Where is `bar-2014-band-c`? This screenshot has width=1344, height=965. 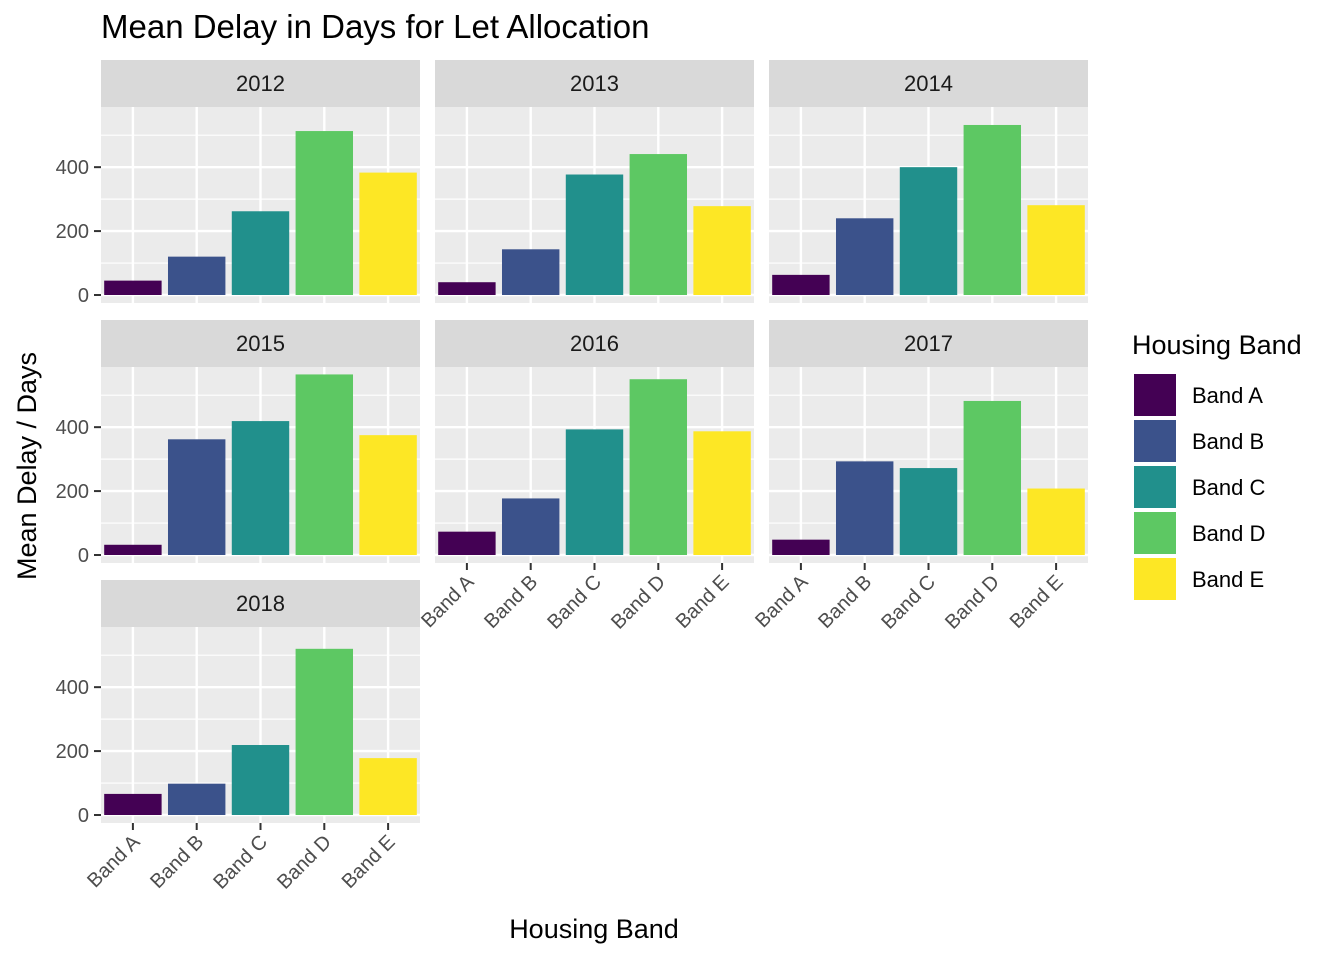 bar-2014-band-c is located at coordinates (928, 231).